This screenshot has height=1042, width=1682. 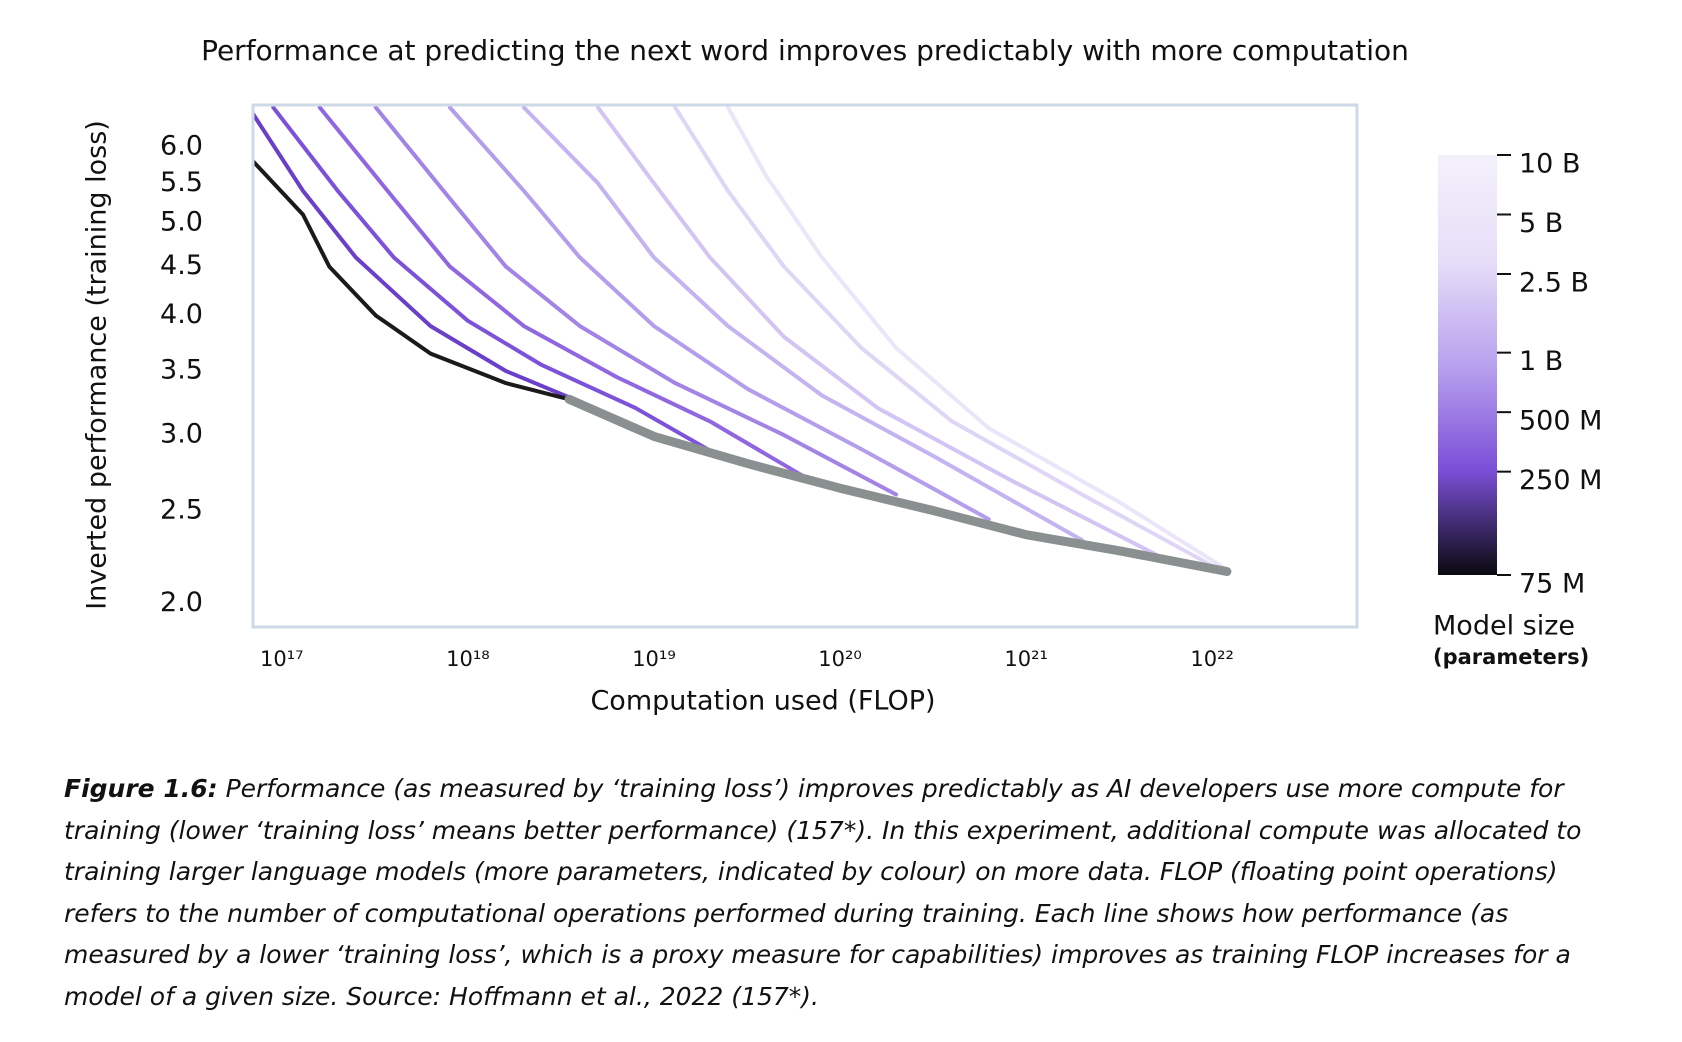 I want to click on x-tick-label: 10²⁰, so click(x=840, y=659).